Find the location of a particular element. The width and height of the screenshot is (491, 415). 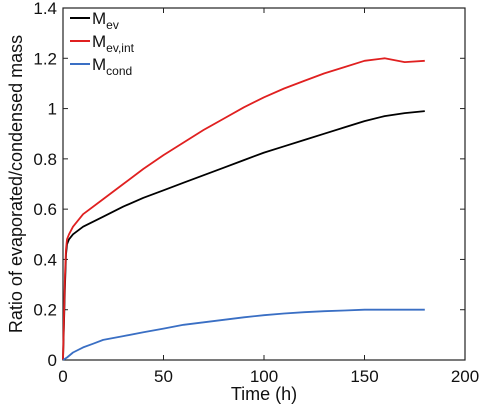

legend-label-2: Mev,int is located at coordinates (113, 43).